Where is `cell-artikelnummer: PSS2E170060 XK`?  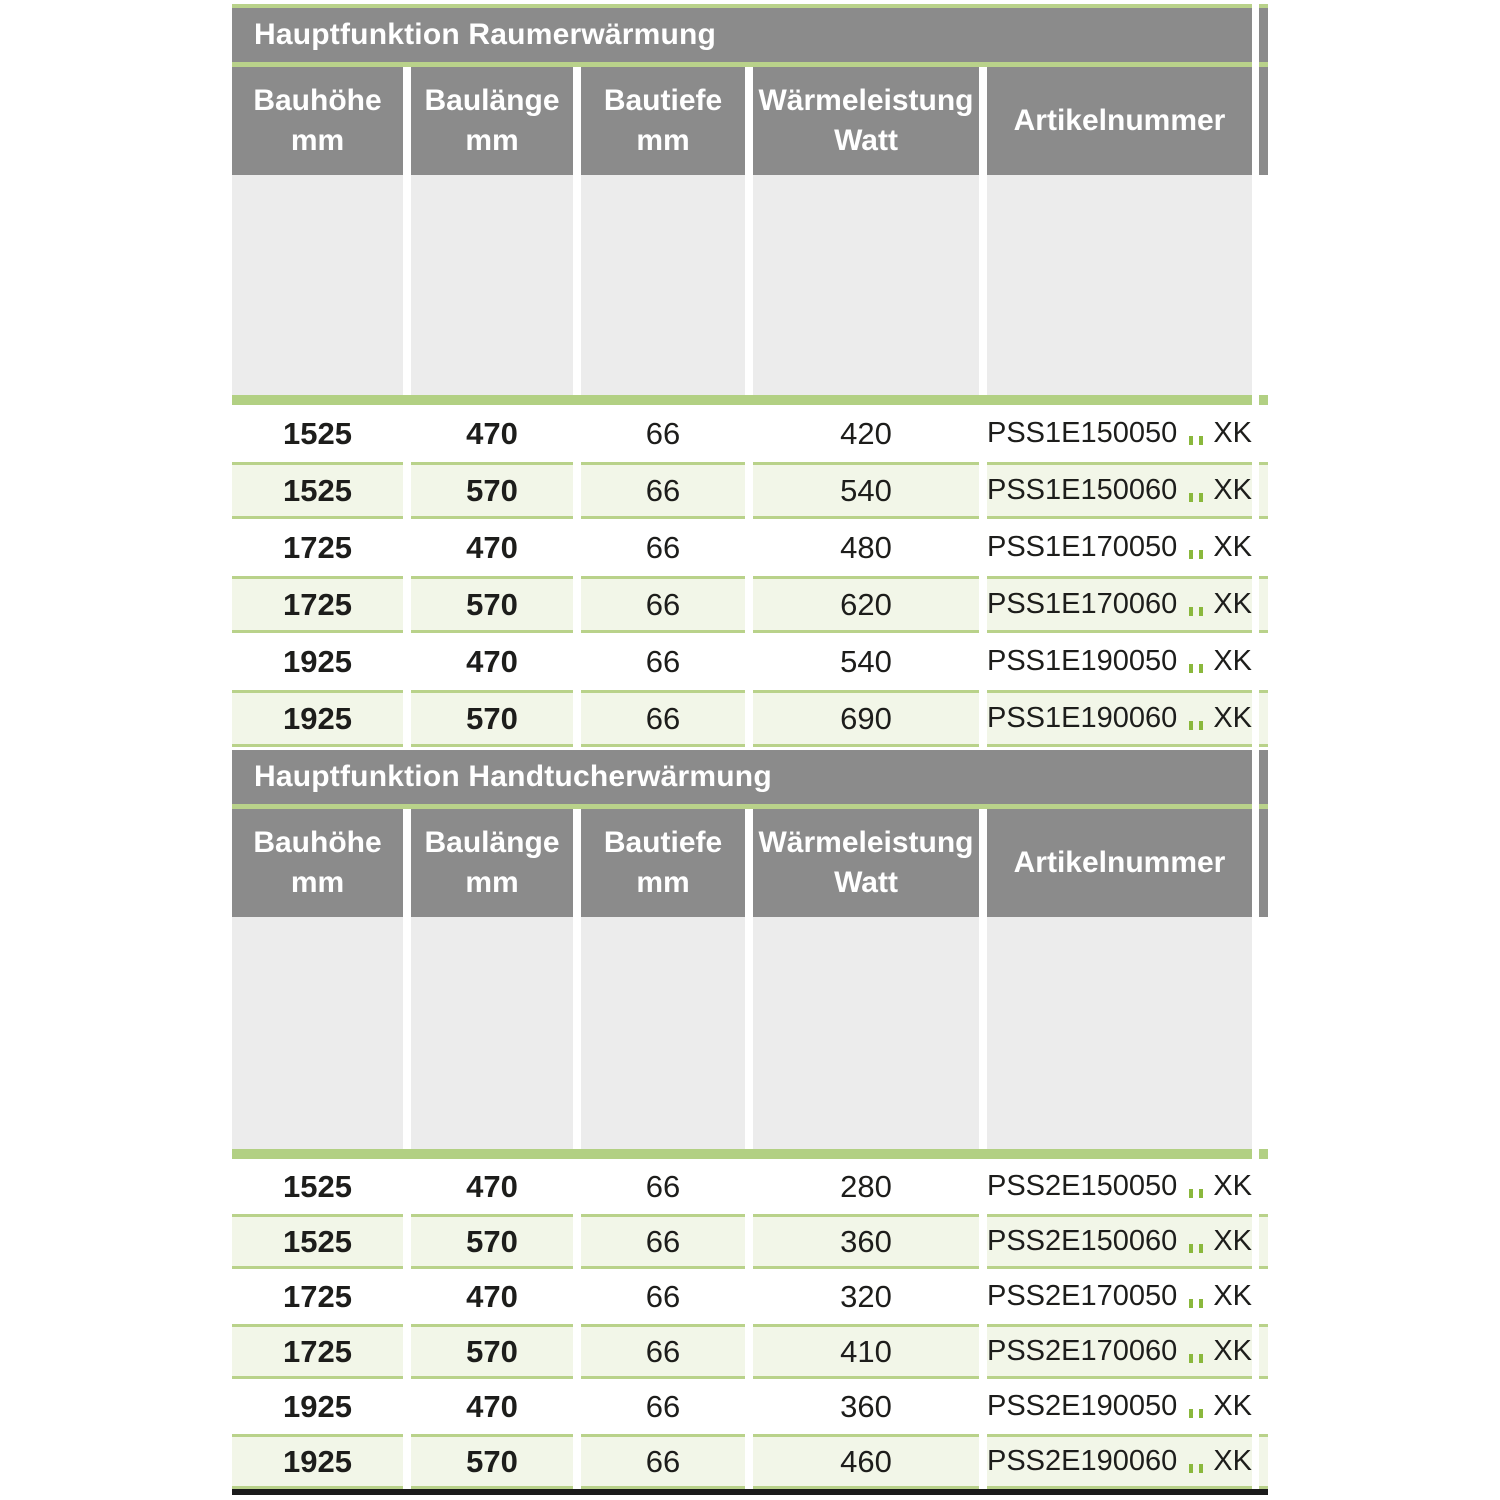 cell-artikelnummer: PSS2E170060 XK is located at coordinates (1119, 1351).